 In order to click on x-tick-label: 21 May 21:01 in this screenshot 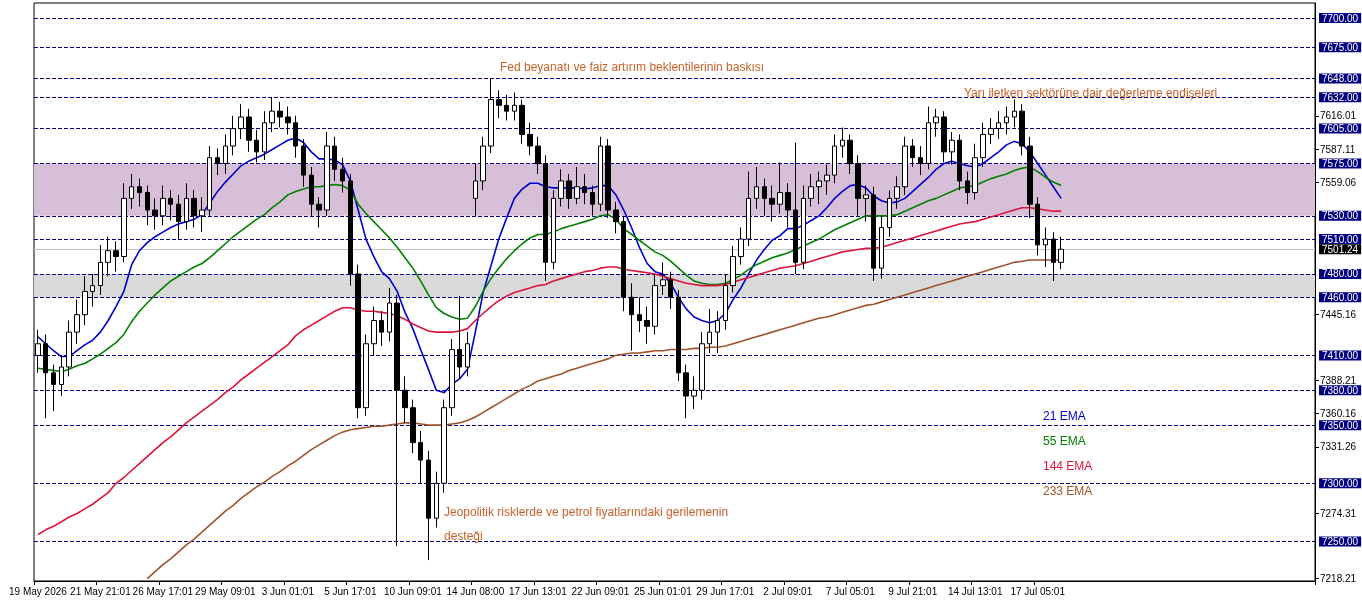, I will do `click(101, 591)`.